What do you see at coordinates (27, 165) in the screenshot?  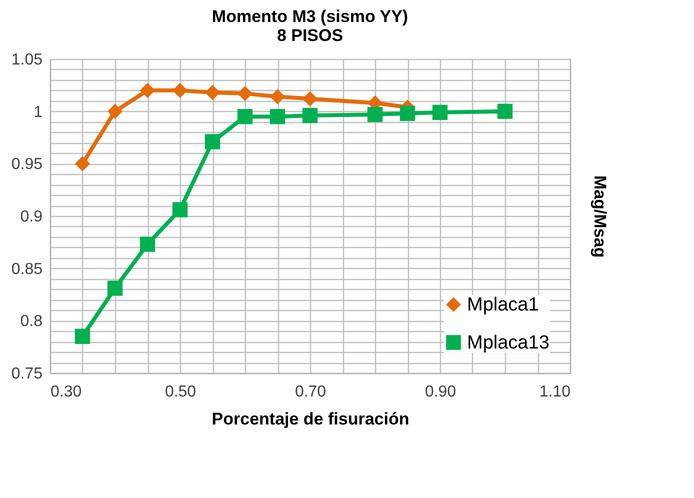 I see `y-tick-label: 0.95` at bounding box center [27, 165].